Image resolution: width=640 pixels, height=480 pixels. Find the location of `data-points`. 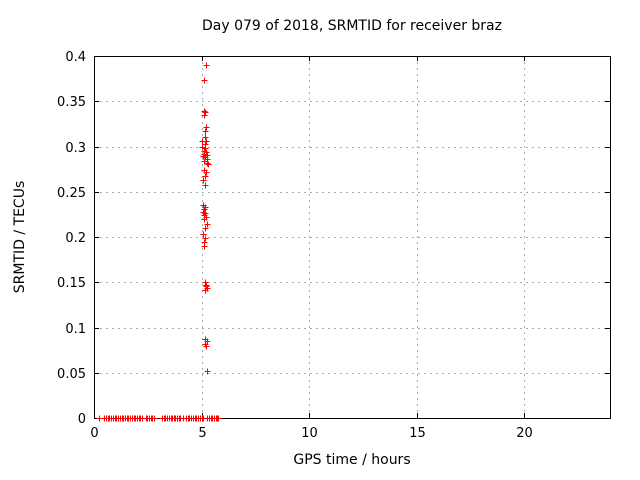

data-points is located at coordinates (159, 242).